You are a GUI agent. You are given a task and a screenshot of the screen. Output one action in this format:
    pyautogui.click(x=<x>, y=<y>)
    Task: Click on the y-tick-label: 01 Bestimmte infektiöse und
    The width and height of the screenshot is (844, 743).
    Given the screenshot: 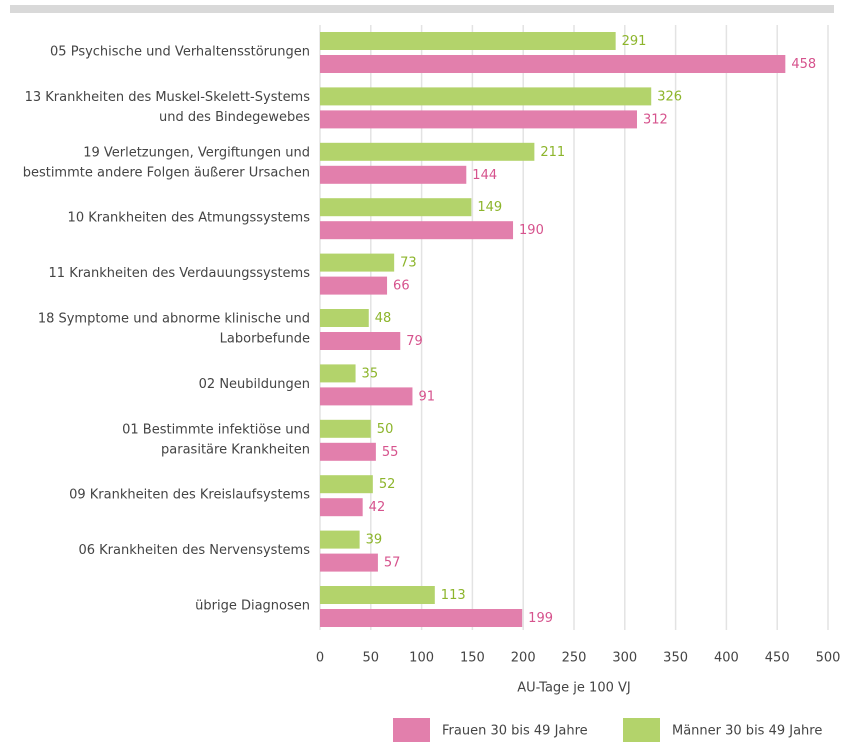 What is the action you would take?
    pyautogui.click(x=216, y=429)
    